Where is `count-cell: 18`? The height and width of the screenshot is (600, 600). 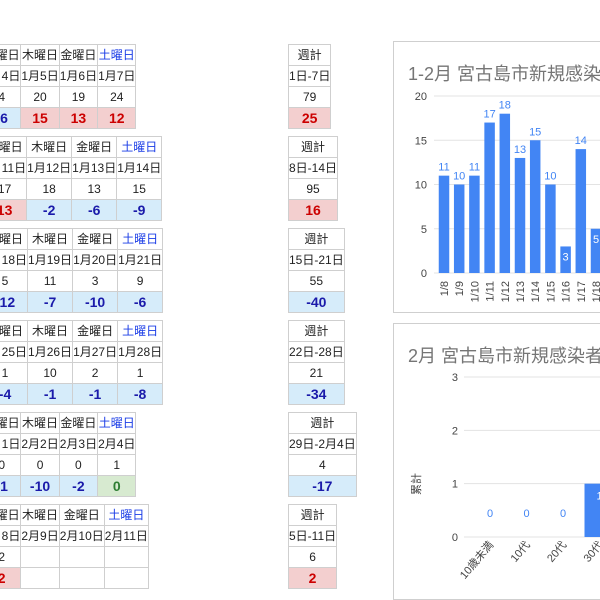 count-cell: 18 is located at coordinates (49, 189).